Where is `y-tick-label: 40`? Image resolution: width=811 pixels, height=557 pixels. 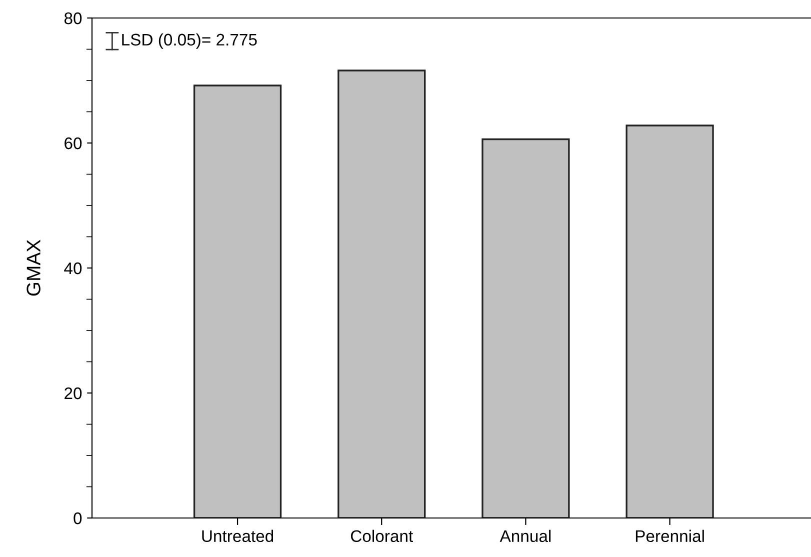 y-tick-label: 40 is located at coordinates (73, 268).